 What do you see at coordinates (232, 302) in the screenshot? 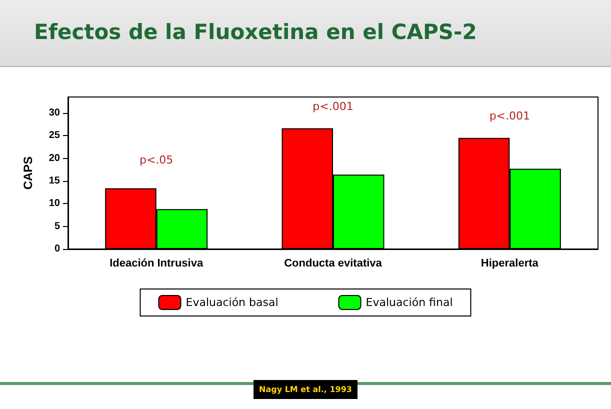
I see `legend-label: Evaluación basal` at bounding box center [232, 302].